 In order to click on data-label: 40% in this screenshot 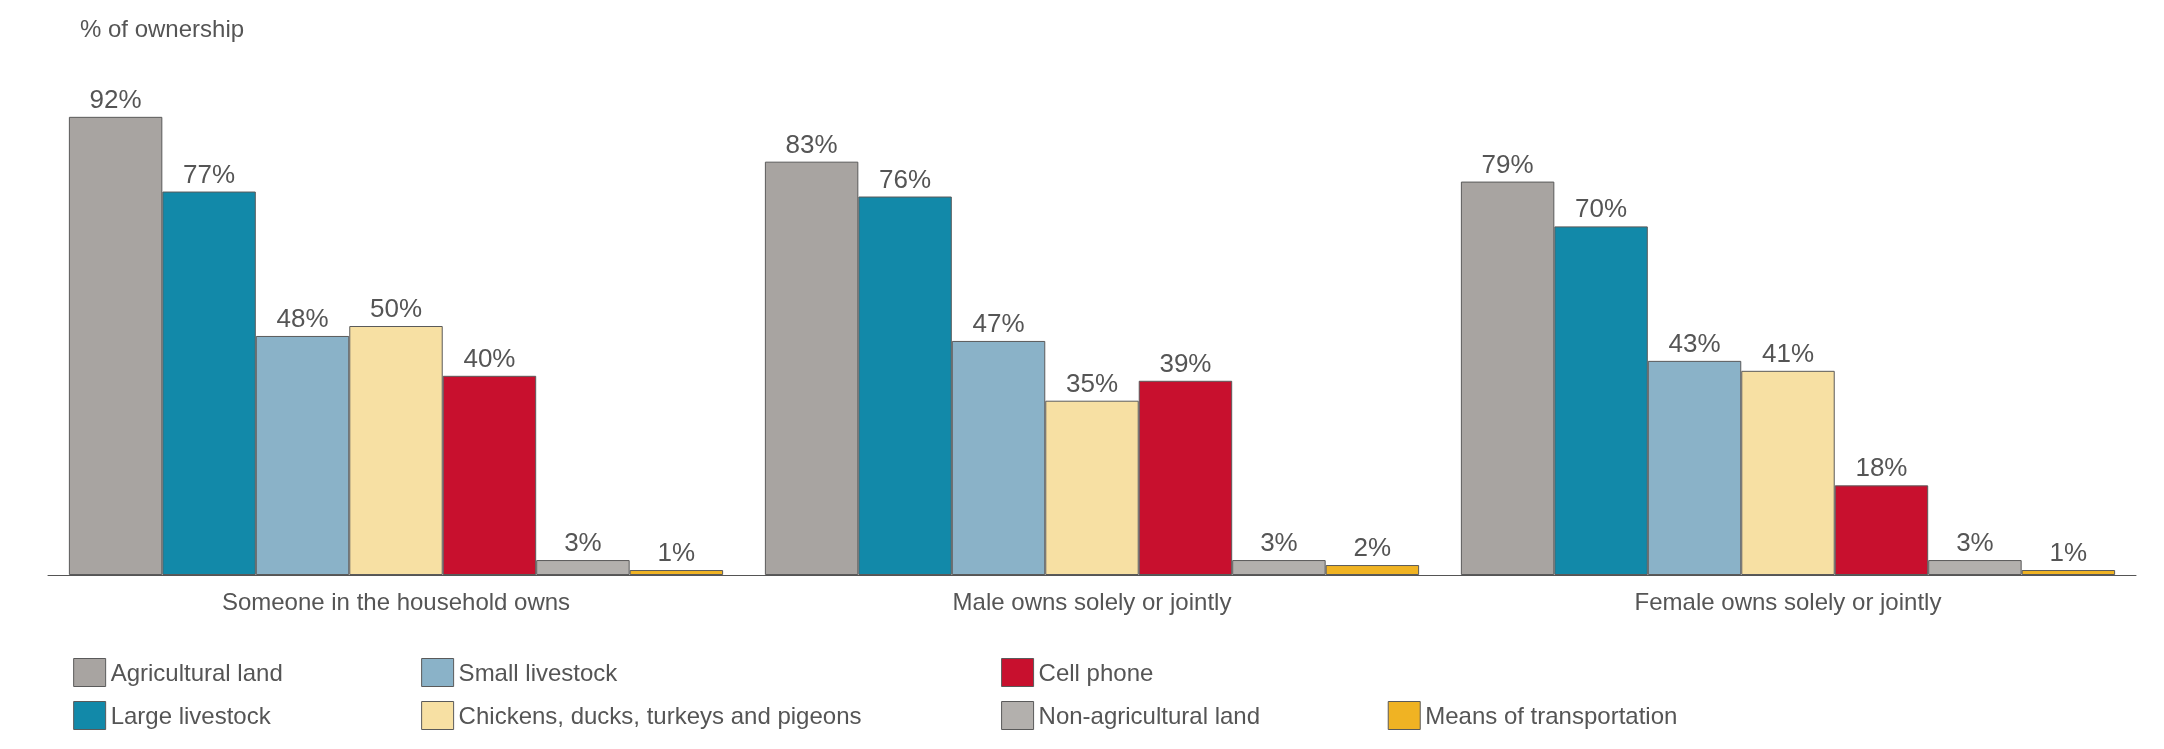, I will do `click(489, 357)`.